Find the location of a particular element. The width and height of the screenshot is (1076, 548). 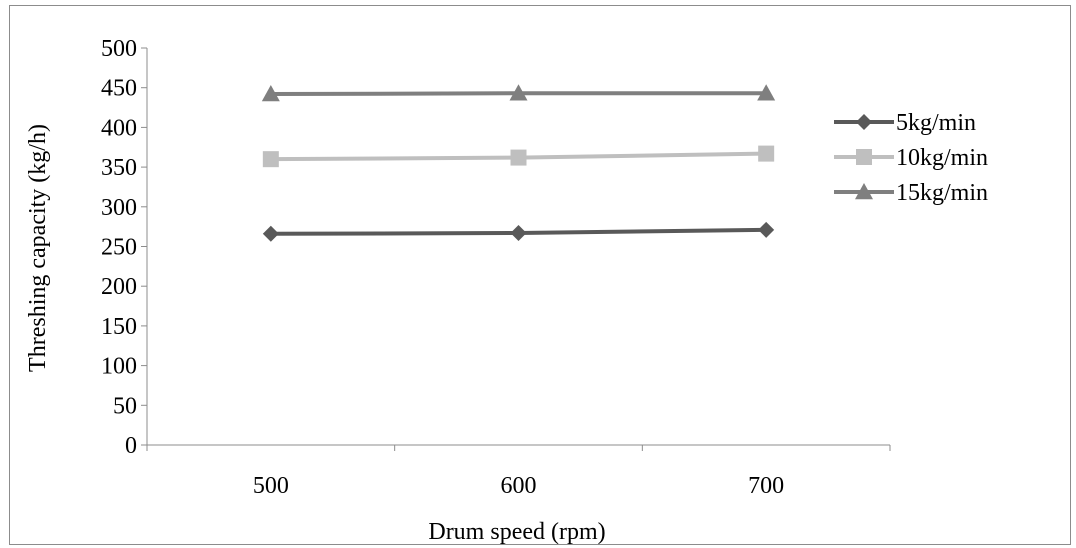

legend-item: 15kg/min is located at coordinates (911, 193).